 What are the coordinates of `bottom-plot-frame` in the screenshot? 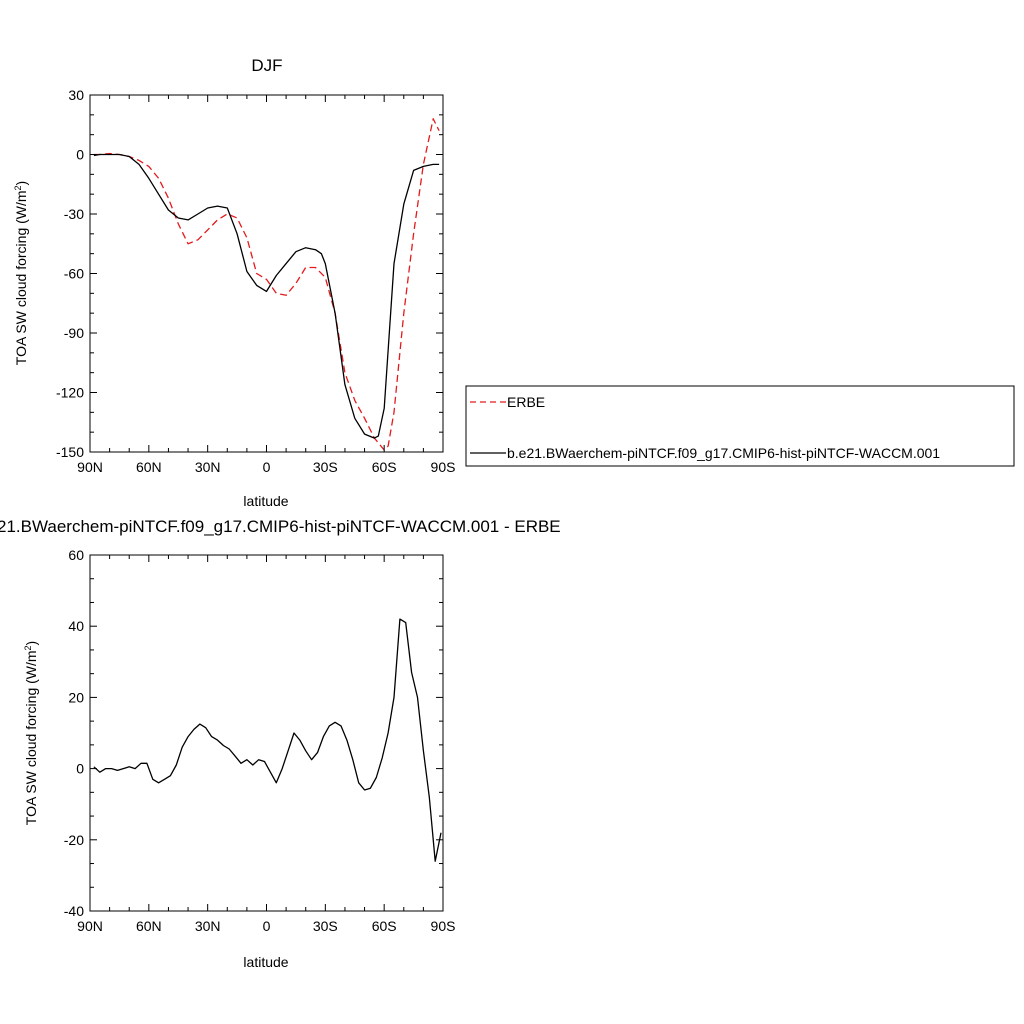 It's located at (266, 733).